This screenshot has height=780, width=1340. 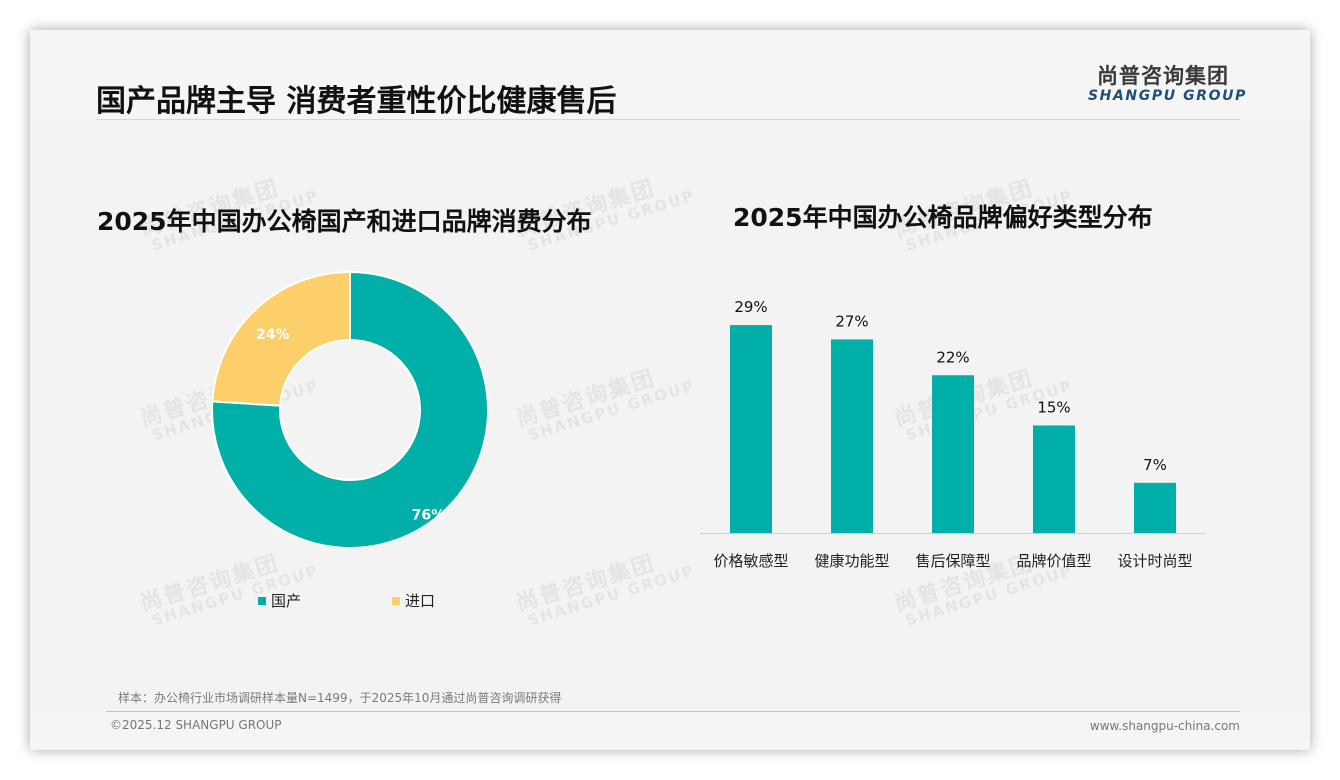 What do you see at coordinates (286, 601) in the screenshot?
I see `legend-label: 国产` at bounding box center [286, 601].